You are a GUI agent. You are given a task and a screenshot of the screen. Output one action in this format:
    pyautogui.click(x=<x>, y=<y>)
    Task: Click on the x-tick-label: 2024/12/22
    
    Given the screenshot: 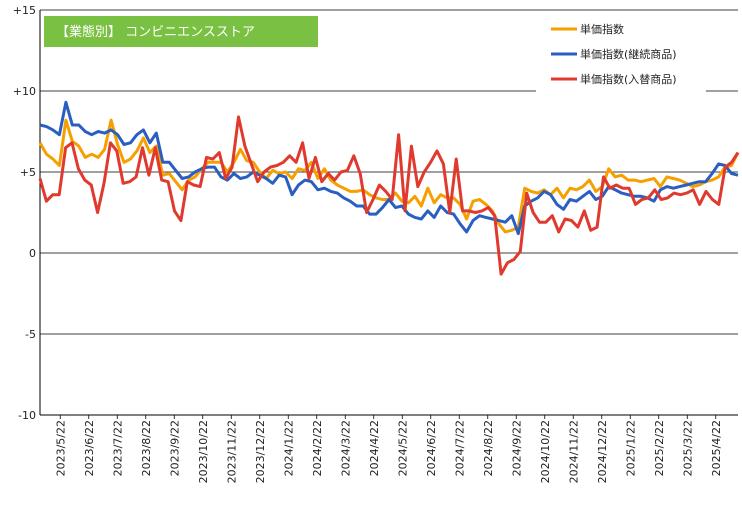 What is the action you would take?
    pyautogui.click(x=602, y=451)
    